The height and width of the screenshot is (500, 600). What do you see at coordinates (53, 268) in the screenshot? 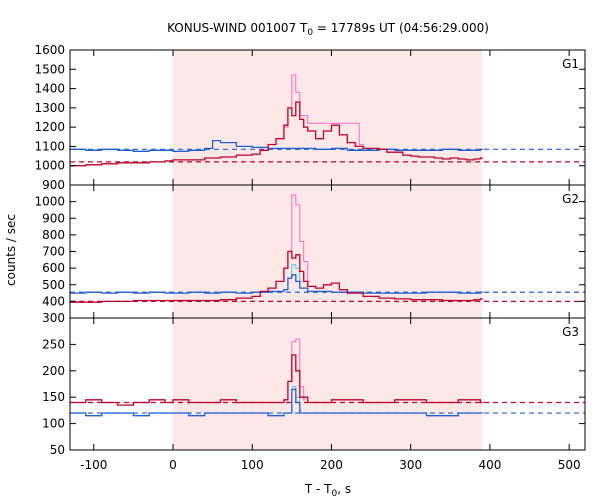
I see `y-tick-label: 600` at bounding box center [53, 268].